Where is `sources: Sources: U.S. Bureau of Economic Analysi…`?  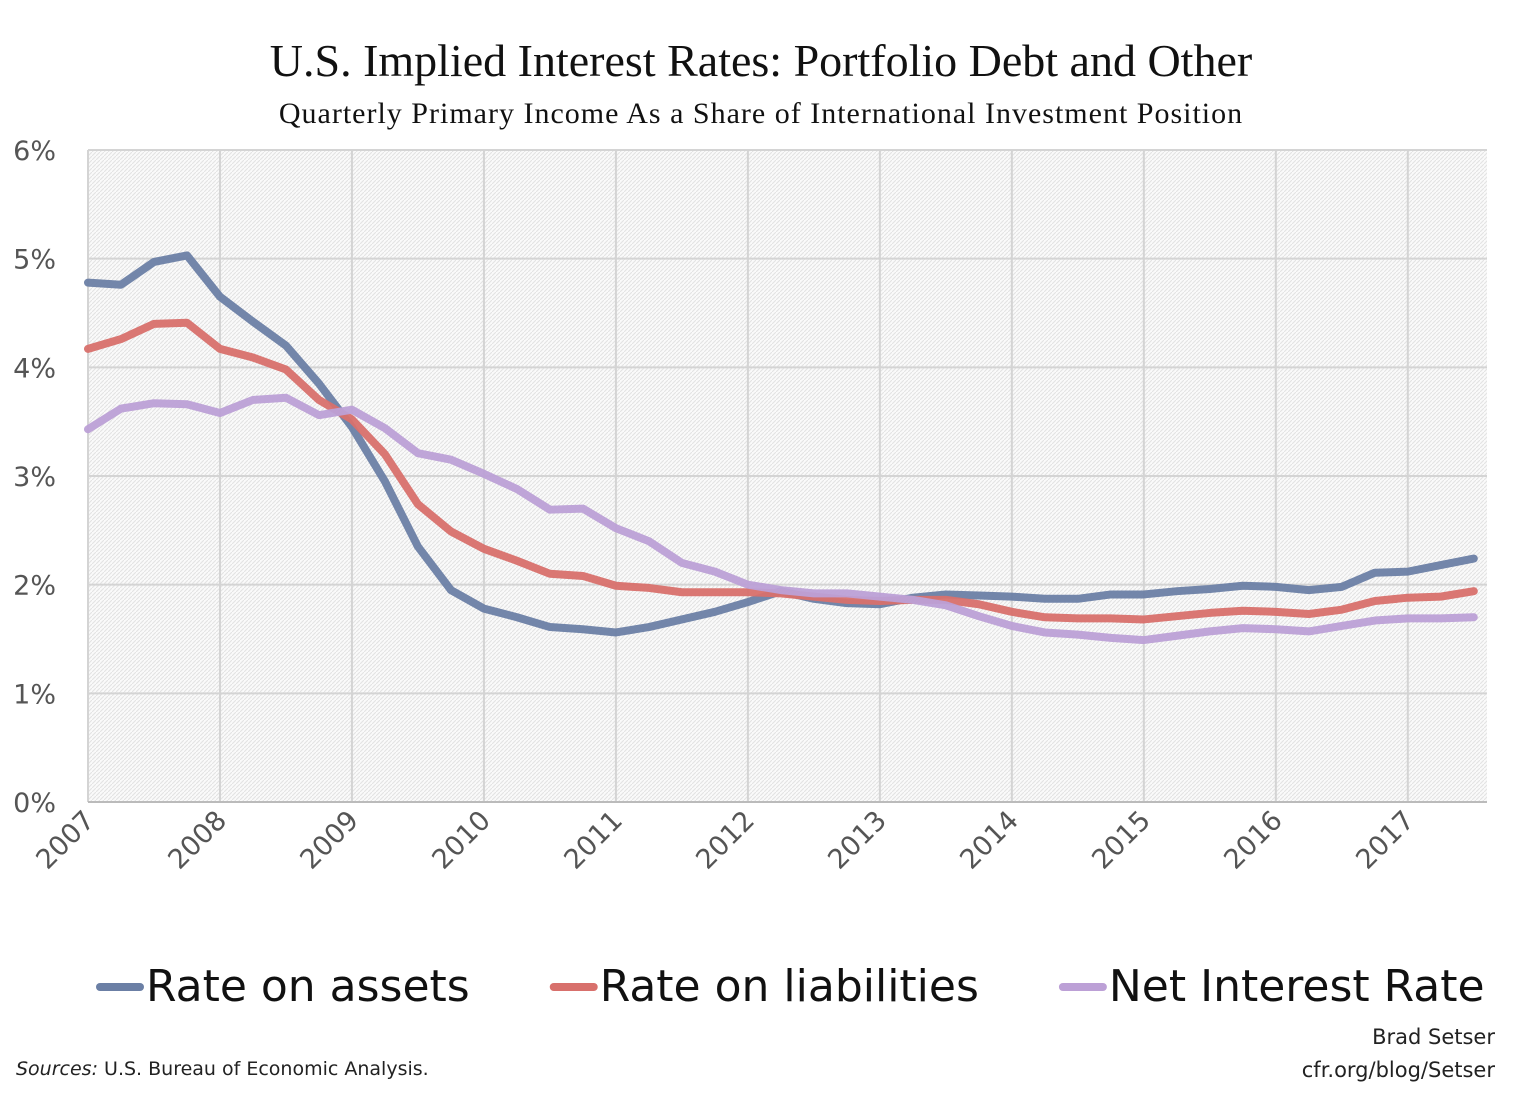 sources: Sources: U.S. Bureau of Economic Analysi… is located at coordinates (222, 1069).